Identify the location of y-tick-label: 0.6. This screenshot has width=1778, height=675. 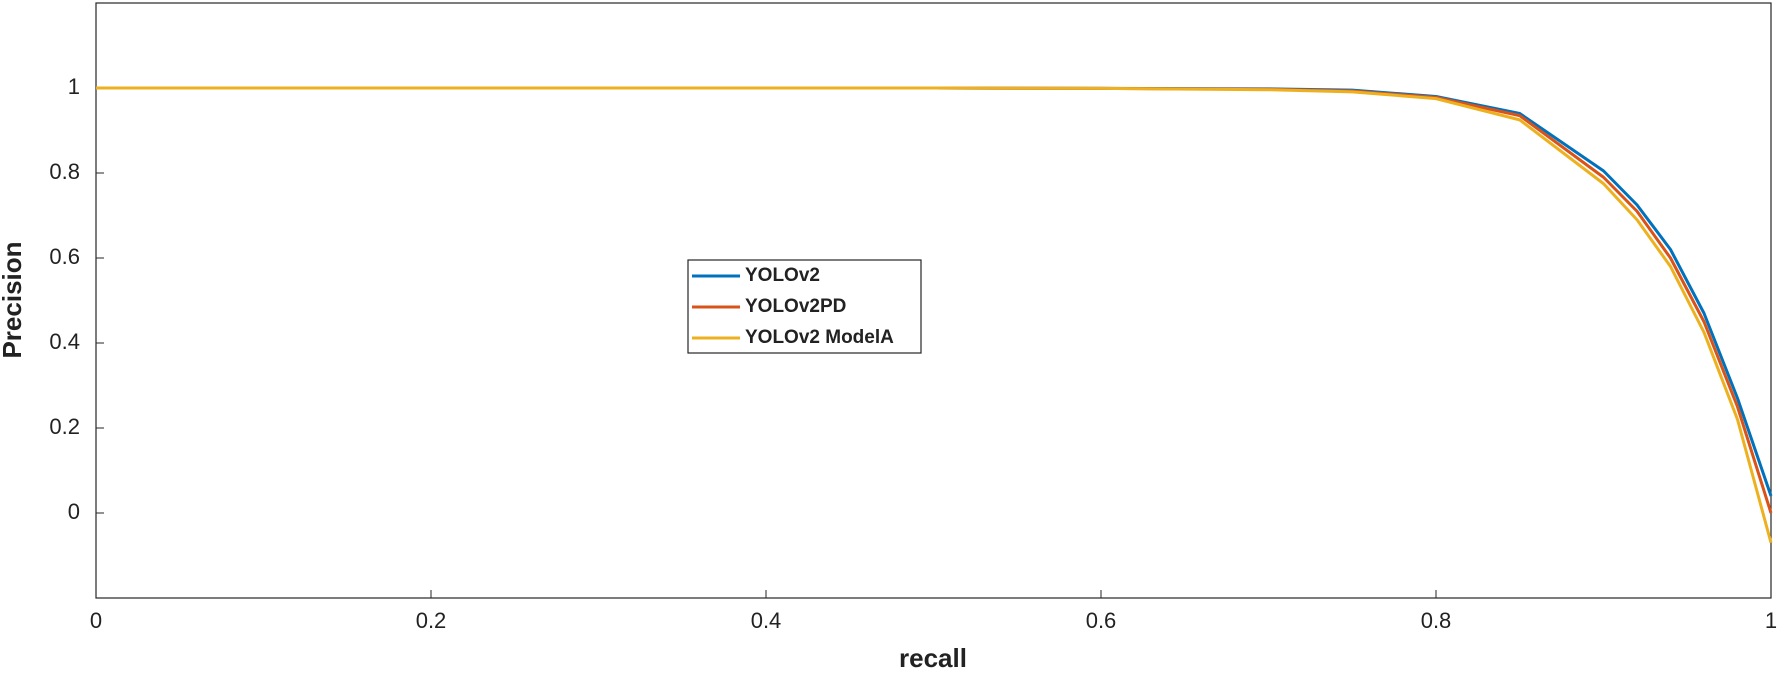
(64, 256).